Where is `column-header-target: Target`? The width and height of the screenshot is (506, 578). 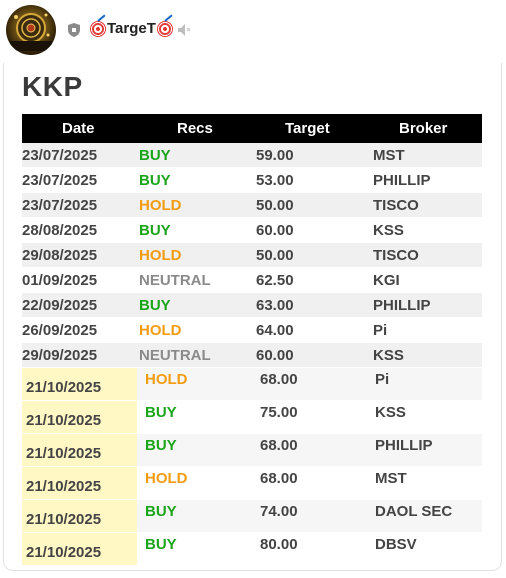 column-header-target: Target is located at coordinates (307, 128).